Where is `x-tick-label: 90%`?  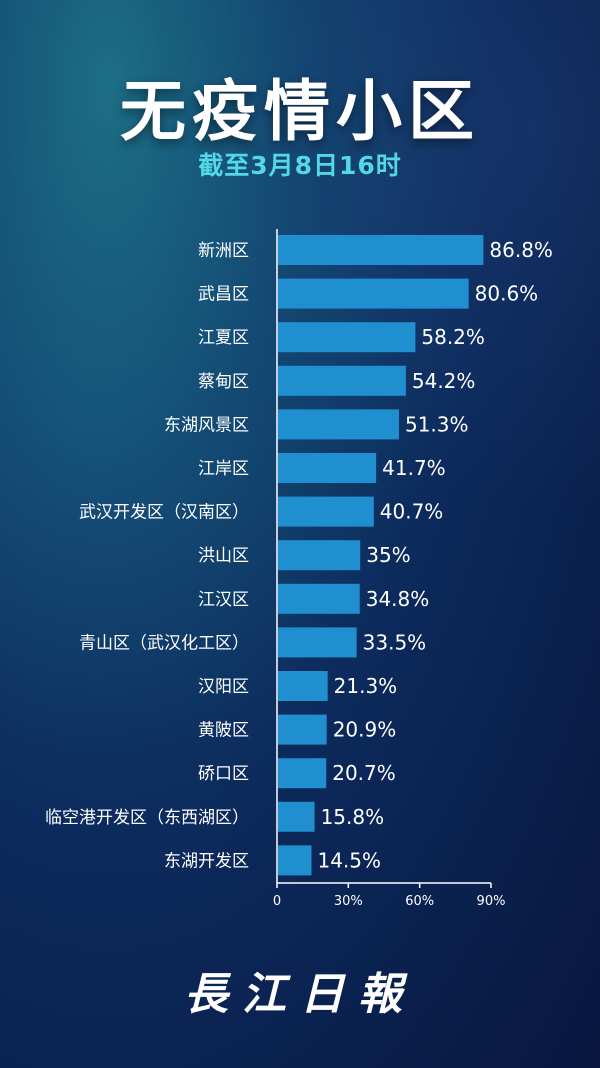 x-tick-label: 90% is located at coordinates (491, 901).